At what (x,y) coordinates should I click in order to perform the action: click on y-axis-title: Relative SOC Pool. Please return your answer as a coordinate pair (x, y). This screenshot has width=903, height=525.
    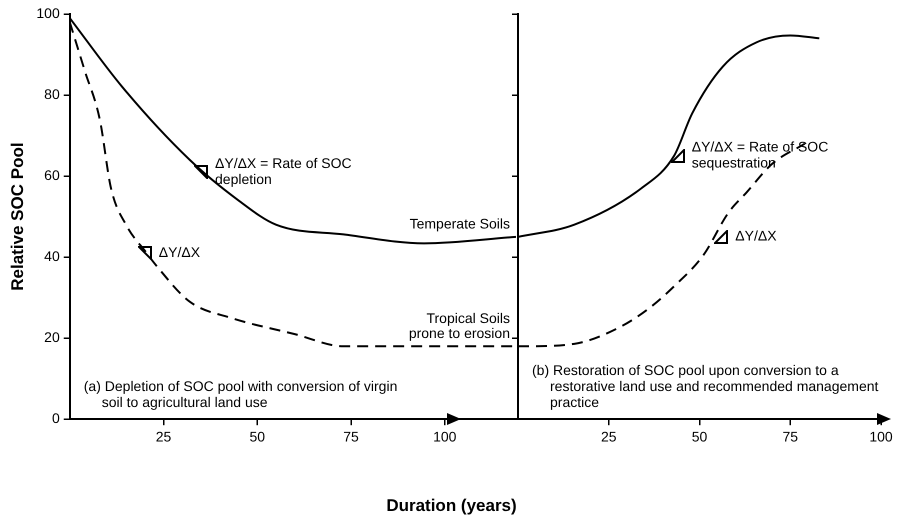
    Looking at the image, I should click on (17, 216).